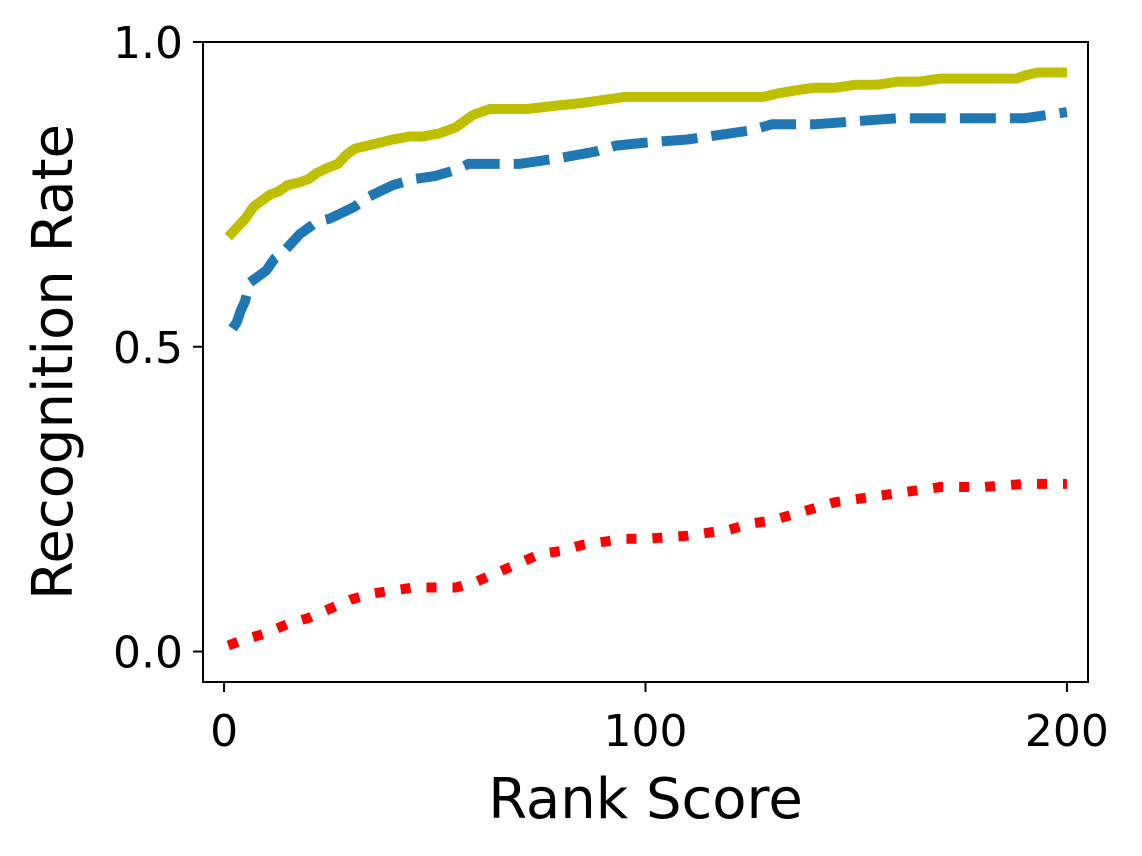 The image size is (1142, 856). Describe the element at coordinates (1067, 731) in the screenshot. I see `x-tick-label: 200` at that location.